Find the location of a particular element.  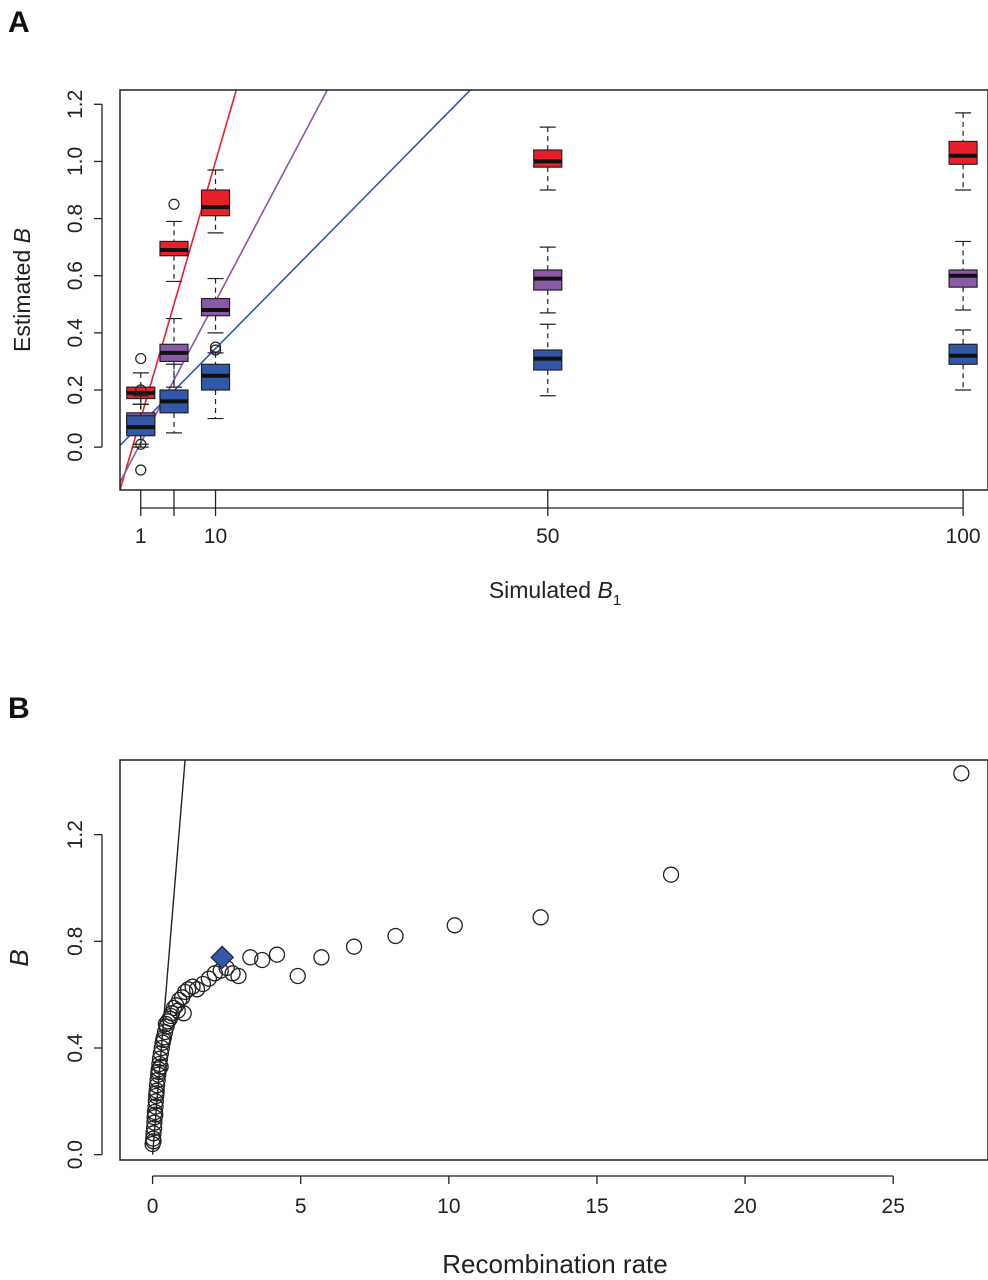

y-tick-label: 1.0 is located at coordinates (75, 161).